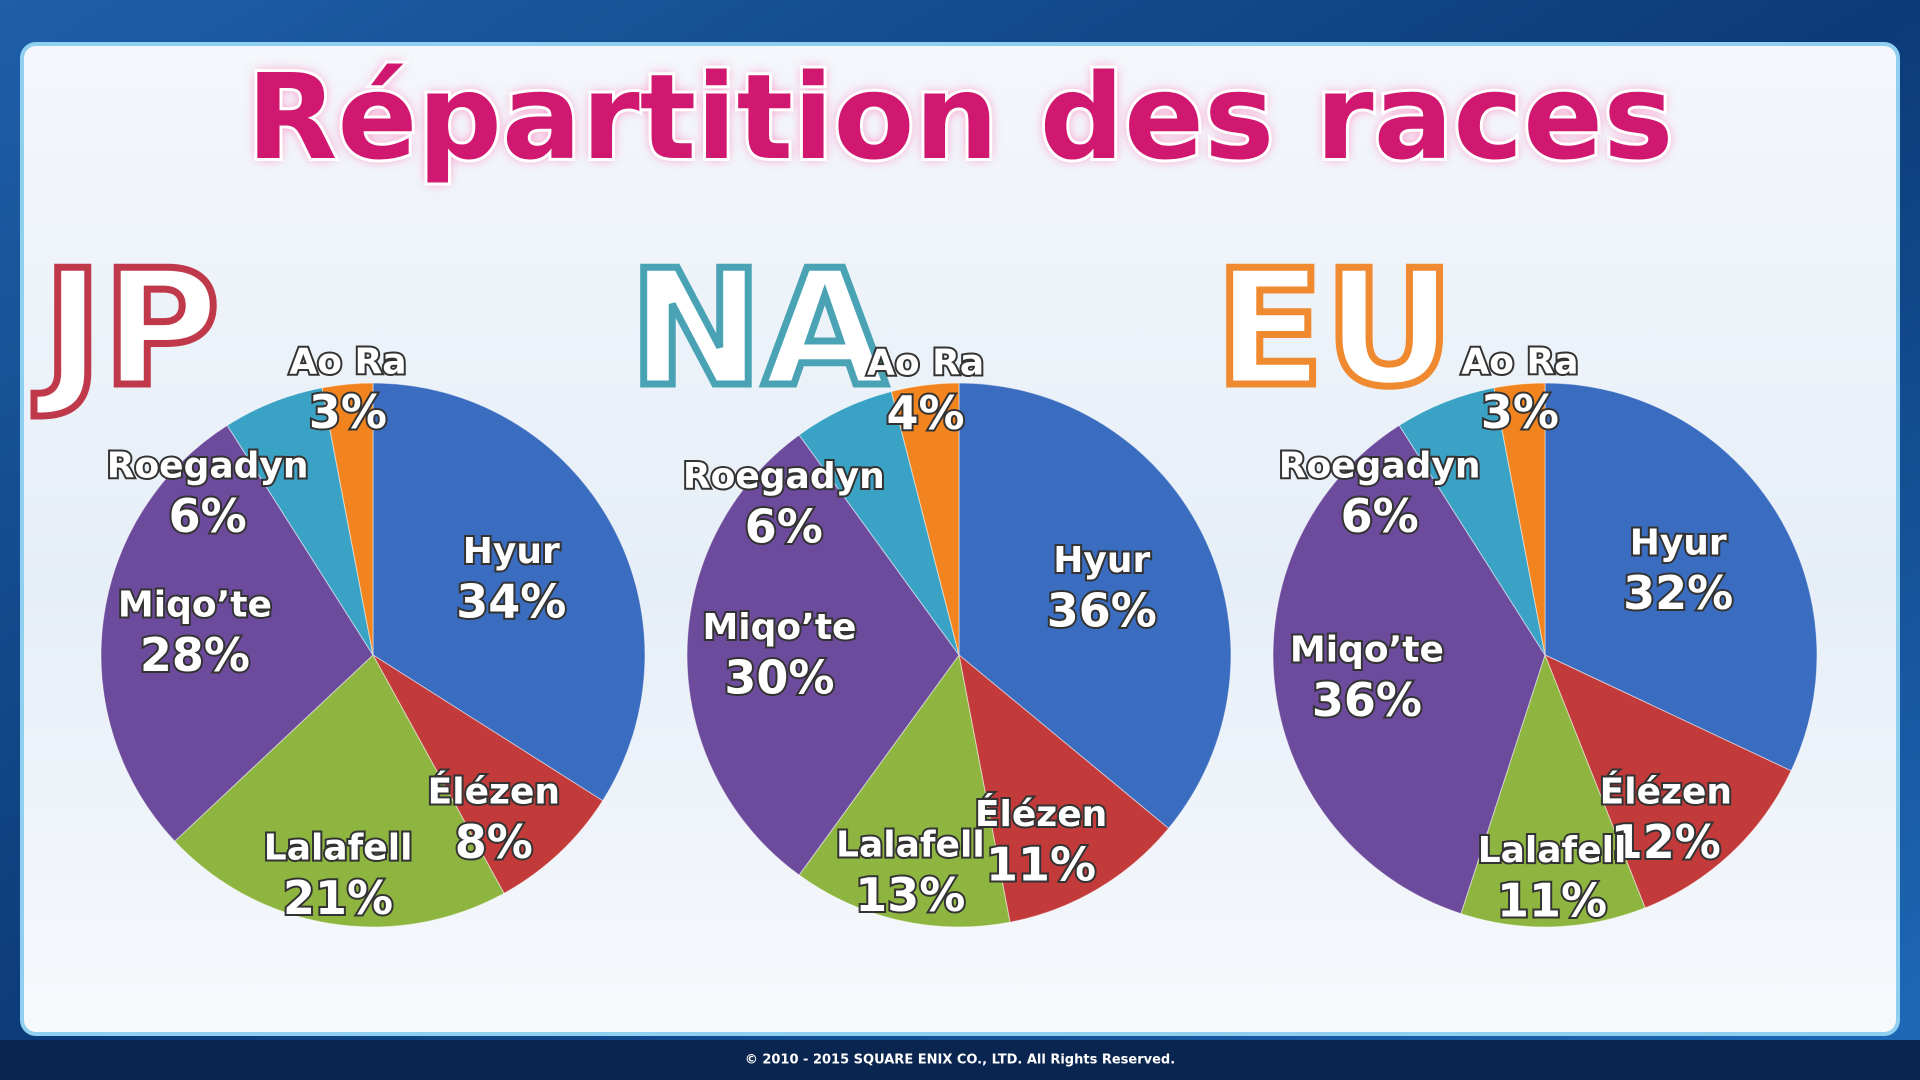 The image size is (1920, 1080). What do you see at coordinates (127, 328) in the screenshot?
I see `chart-title: JP` at bounding box center [127, 328].